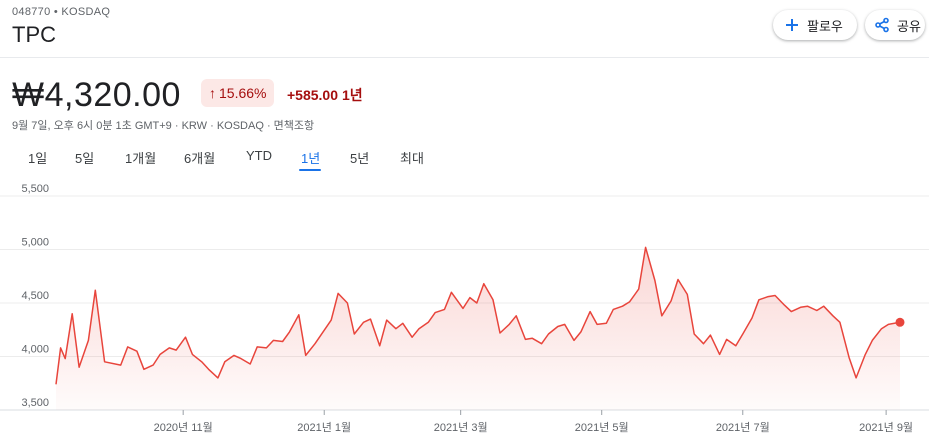  What do you see at coordinates (61, 12) in the screenshot?
I see `ticker-exchange-label: 048770 • KOSDAQ` at bounding box center [61, 12].